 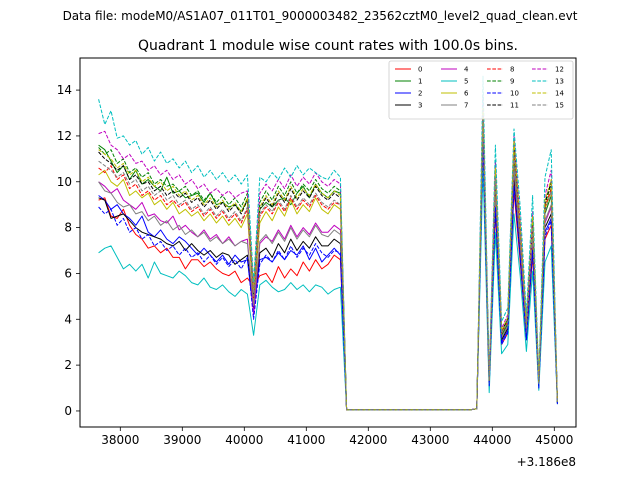 I want to click on legend-label-module-13: 13, so click(x=559, y=82).